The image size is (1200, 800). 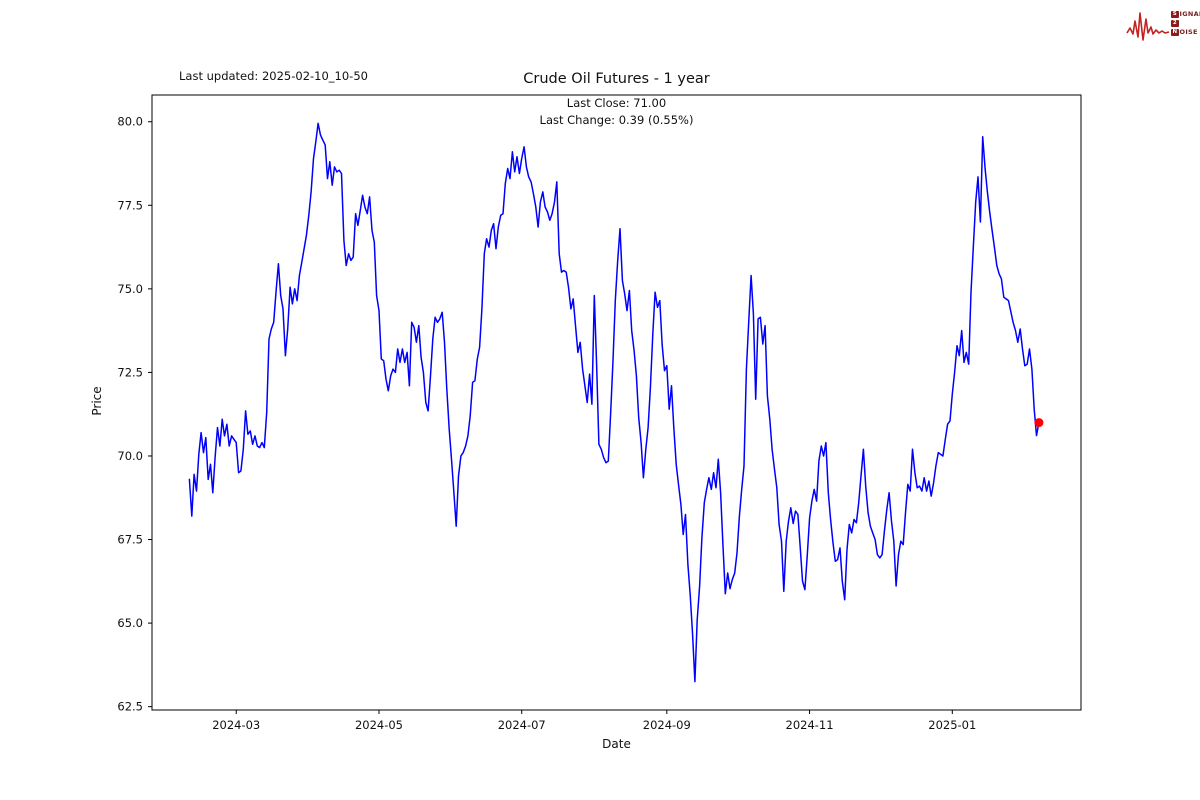 I want to click on x-tick-label: 2024-11, so click(x=810, y=725).